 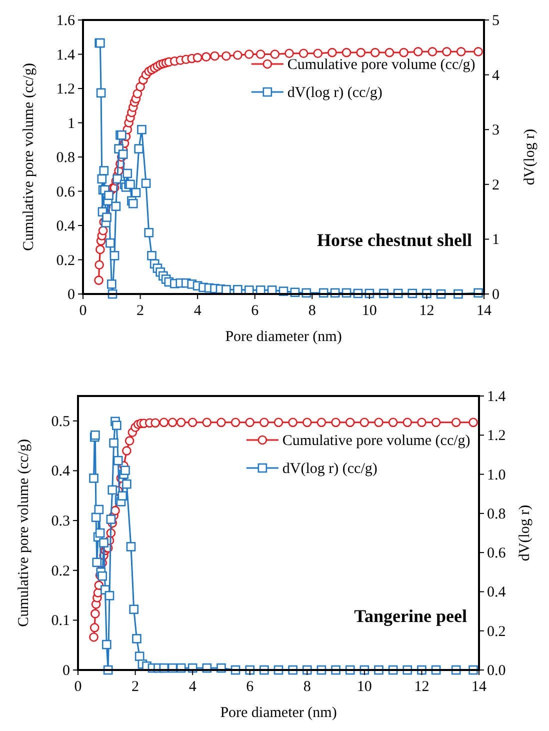 I want to click on annotation: Tangerine peel, so click(x=410, y=616).